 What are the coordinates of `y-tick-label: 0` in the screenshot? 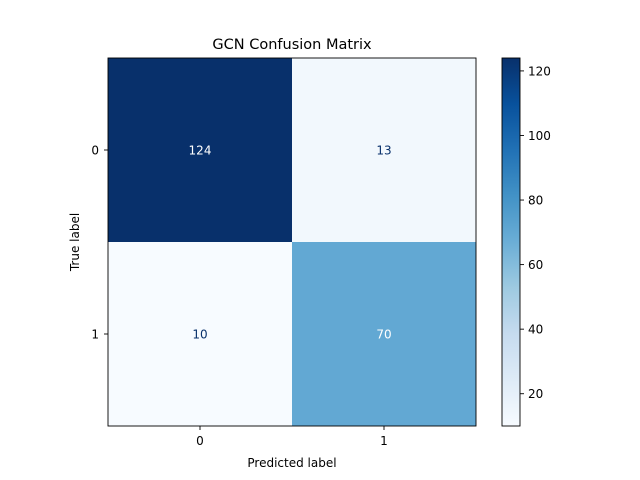 It's located at (95, 151).